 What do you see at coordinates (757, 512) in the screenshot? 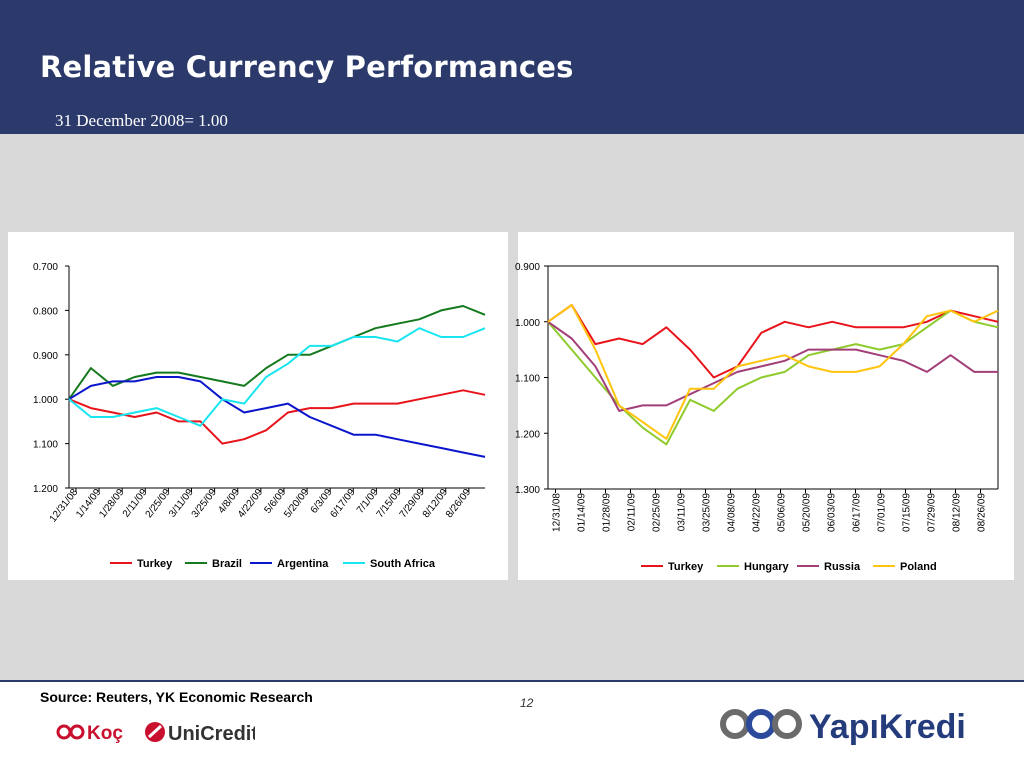
I see `x-tick-label: 04/22/09` at bounding box center [757, 512].